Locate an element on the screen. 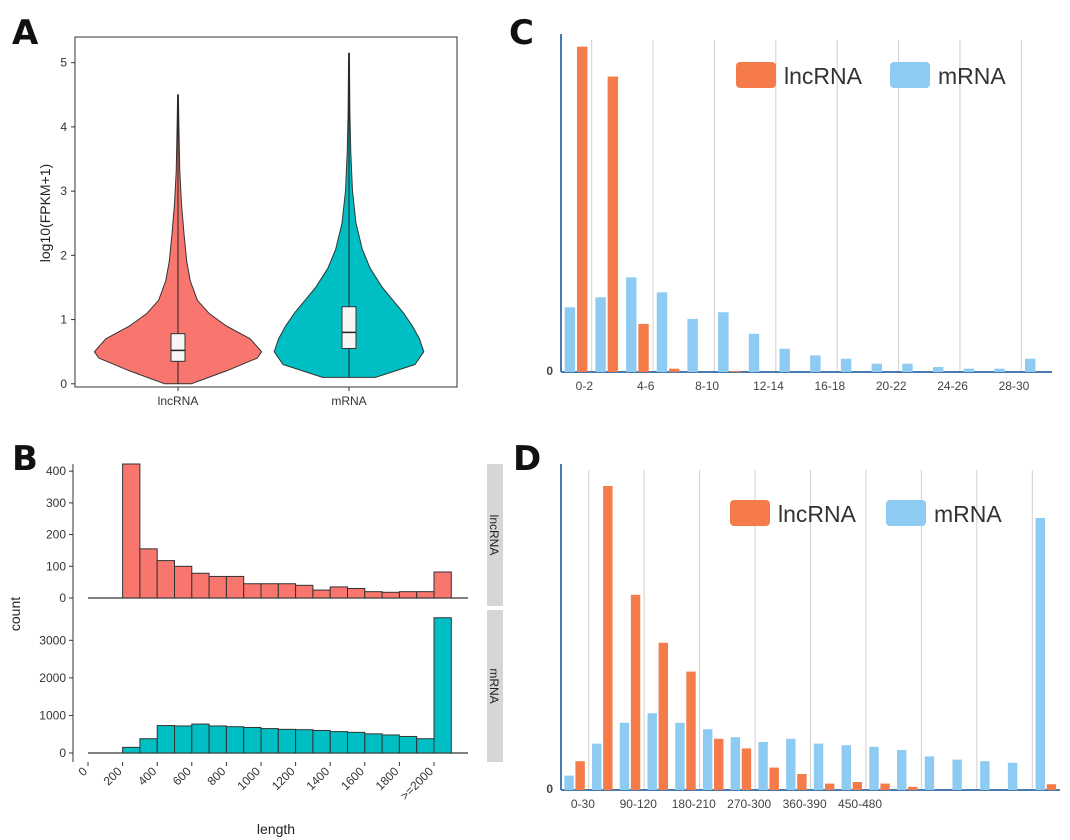 The height and width of the screenshot is (840, 1070). panel-b-strip-lncrna is located at coordinates (495, 535).